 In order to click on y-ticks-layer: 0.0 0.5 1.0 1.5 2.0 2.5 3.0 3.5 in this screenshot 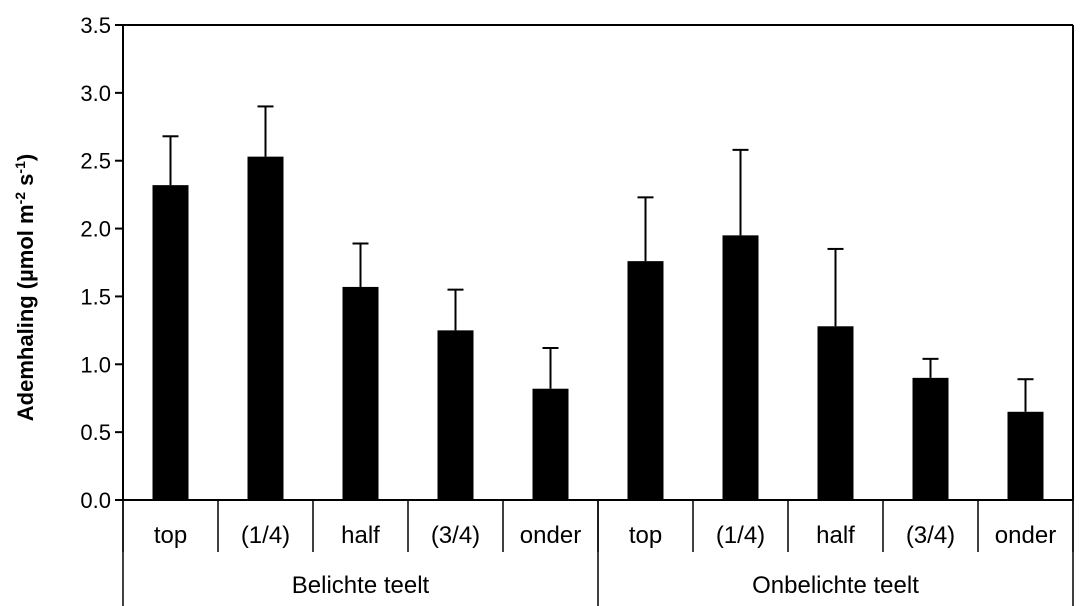, I will do `click(101, 263)`.